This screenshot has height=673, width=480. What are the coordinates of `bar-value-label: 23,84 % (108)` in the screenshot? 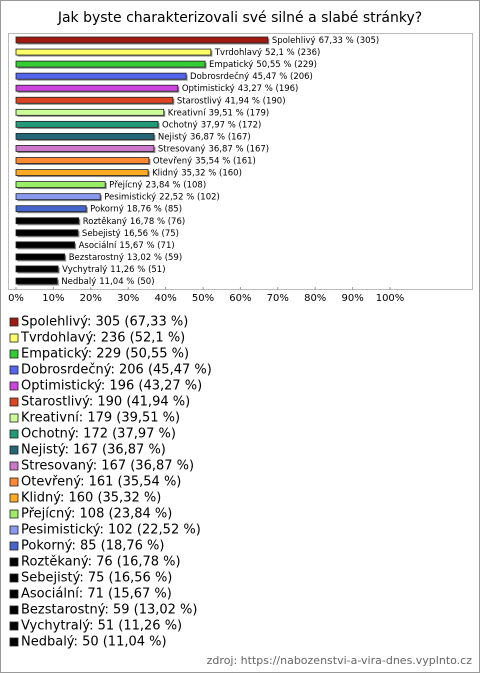 It's located at (175, 185).